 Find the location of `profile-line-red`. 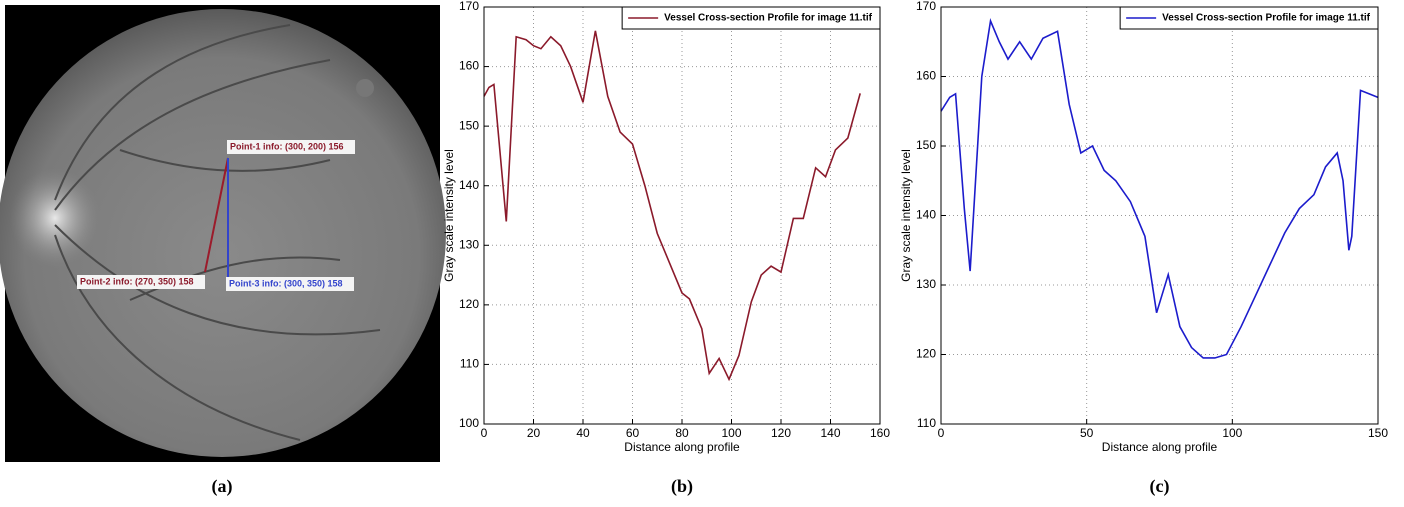

profile-line-red is located at coordinates (216, 215).